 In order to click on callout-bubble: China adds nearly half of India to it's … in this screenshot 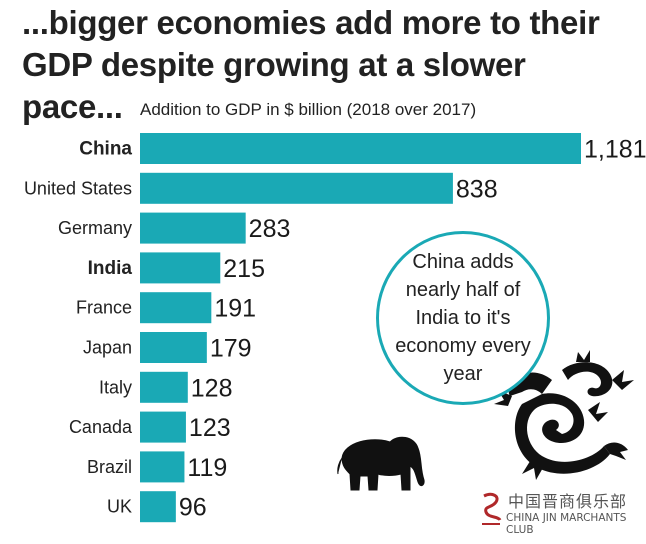, I will do `click(463, 318)`.